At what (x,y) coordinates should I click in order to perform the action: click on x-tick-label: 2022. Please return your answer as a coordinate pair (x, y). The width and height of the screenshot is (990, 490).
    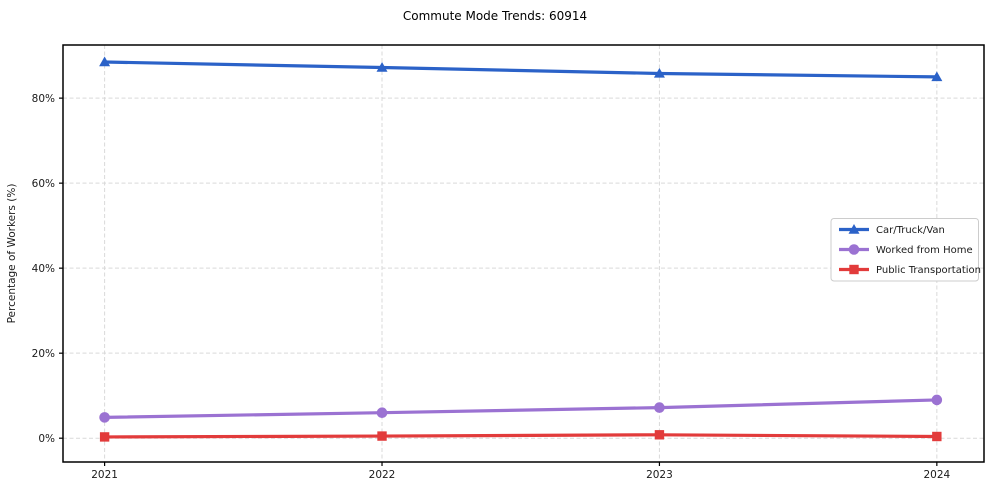
    Looking at the image, I should click on (382, 475).